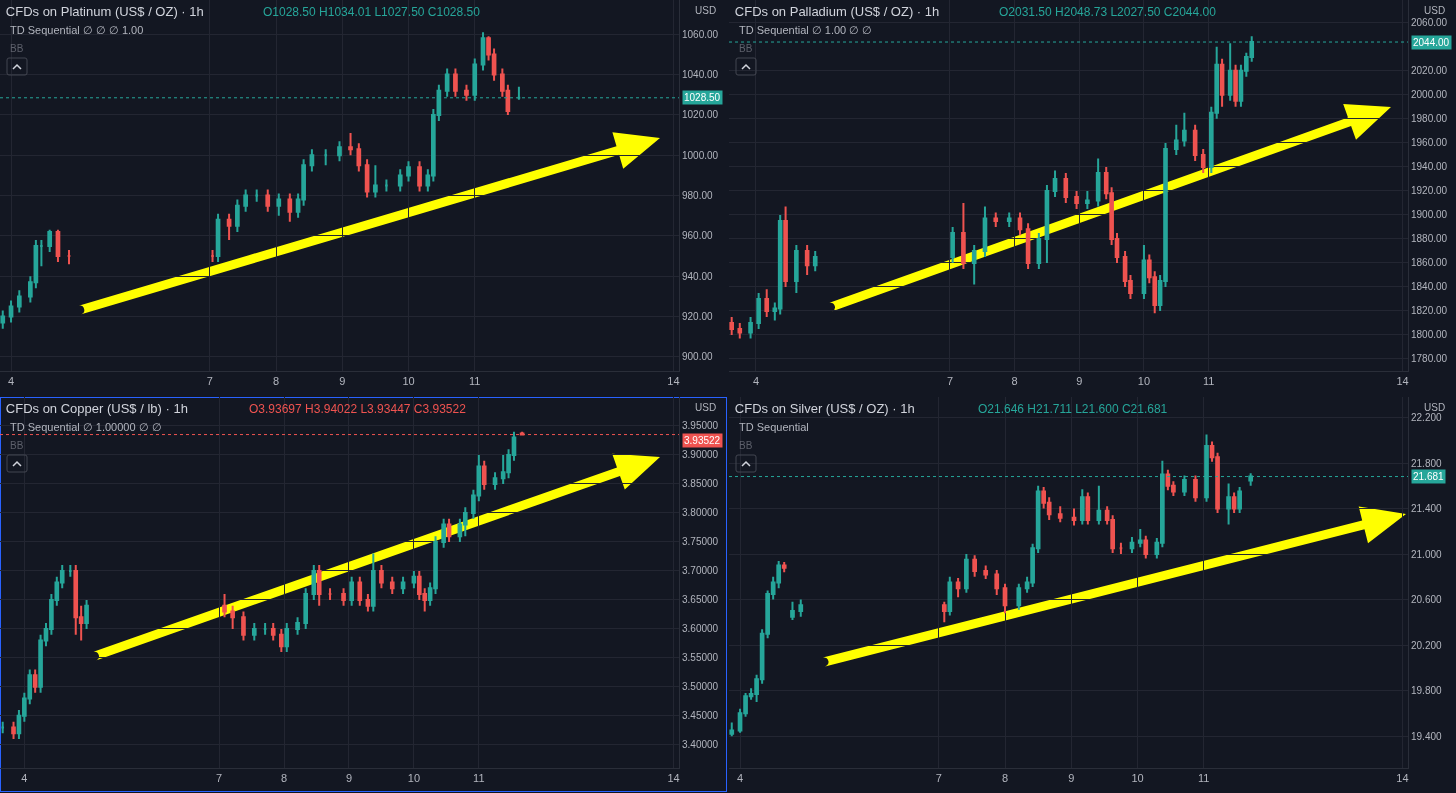 This screenshot has width=1456, height=793. Describe the element at coordinates (1073, 409) in the screenshot. I see `annotation: O21.646 H21.711 L21.600 C21.681` at that location.